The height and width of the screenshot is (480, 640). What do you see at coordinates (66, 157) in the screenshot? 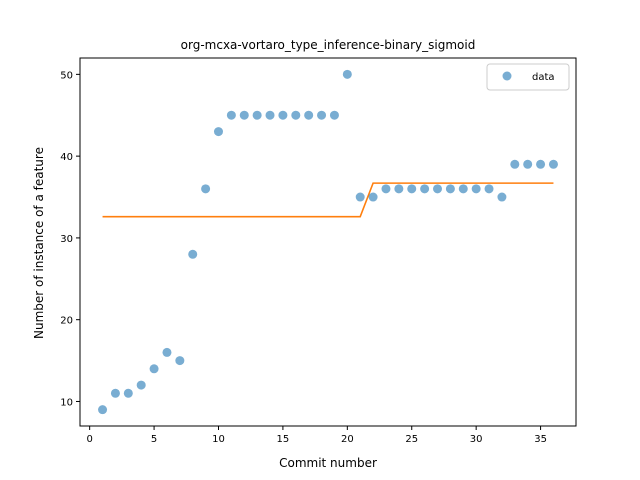
I see `y-tick-label: 40` at bounding box center [66, 157].